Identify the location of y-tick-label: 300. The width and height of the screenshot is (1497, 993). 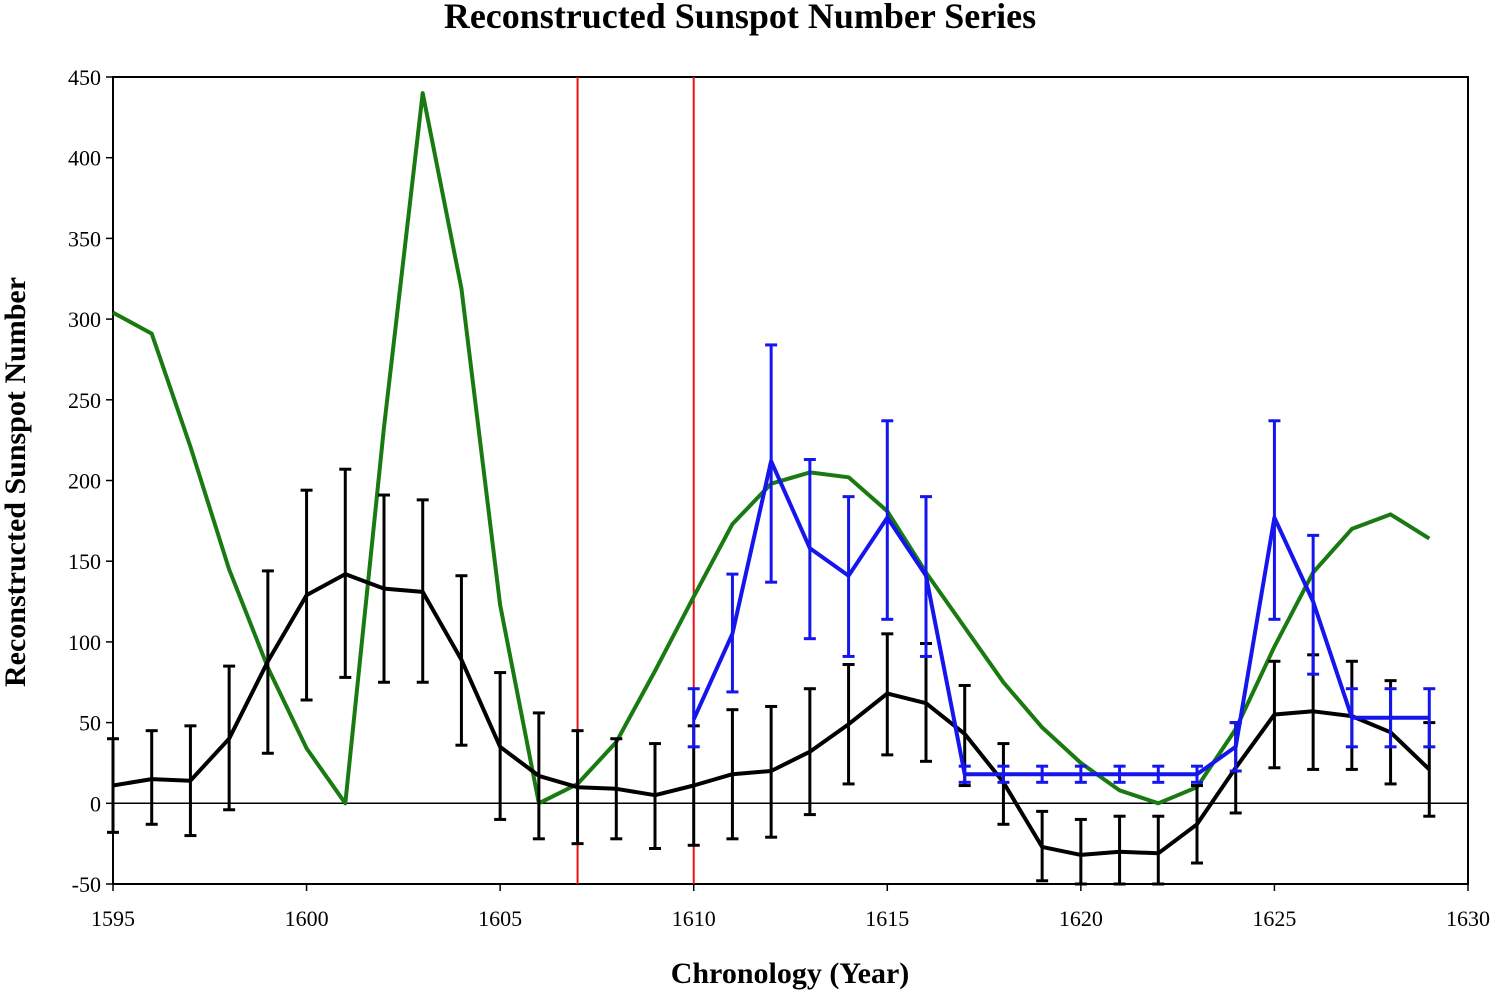
(84, 319).